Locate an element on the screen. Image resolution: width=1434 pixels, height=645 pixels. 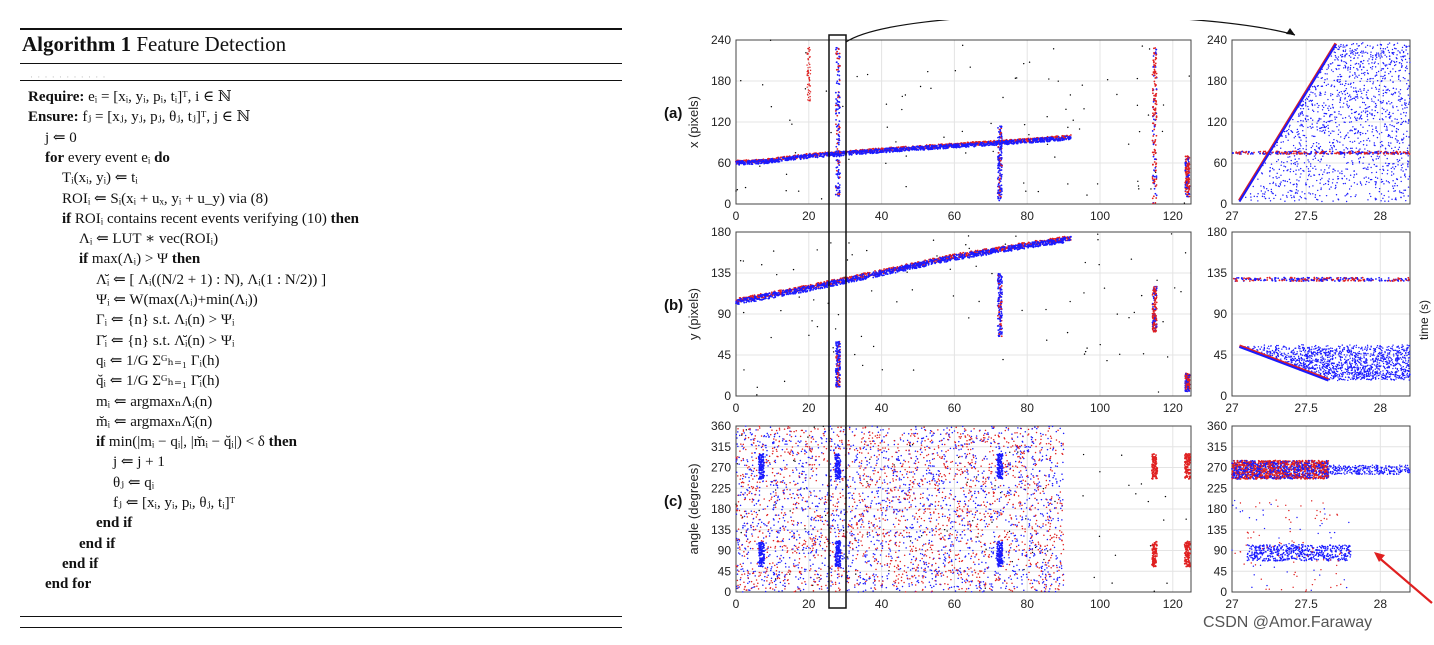
x-tick-label: 60 is located at coordinates (955, 216).